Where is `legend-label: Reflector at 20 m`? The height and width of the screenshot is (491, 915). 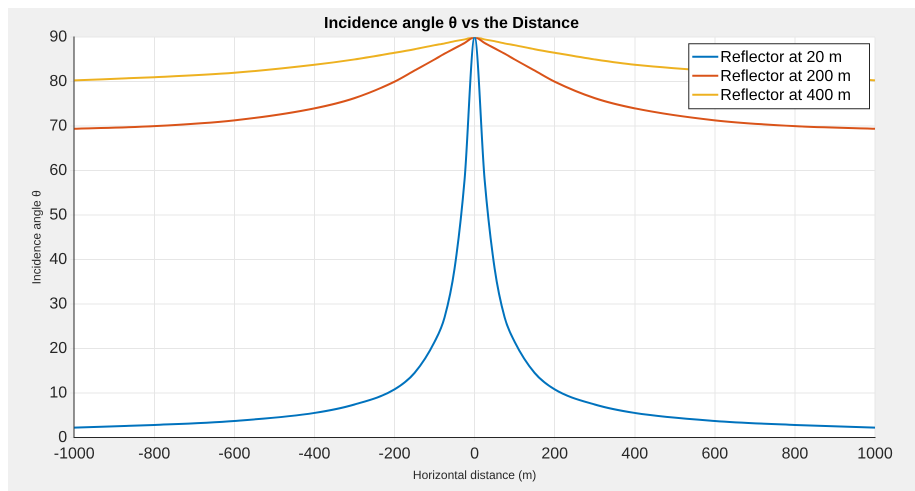 legend-label: Reflector at 20 m is located at coordinates (781, 57).